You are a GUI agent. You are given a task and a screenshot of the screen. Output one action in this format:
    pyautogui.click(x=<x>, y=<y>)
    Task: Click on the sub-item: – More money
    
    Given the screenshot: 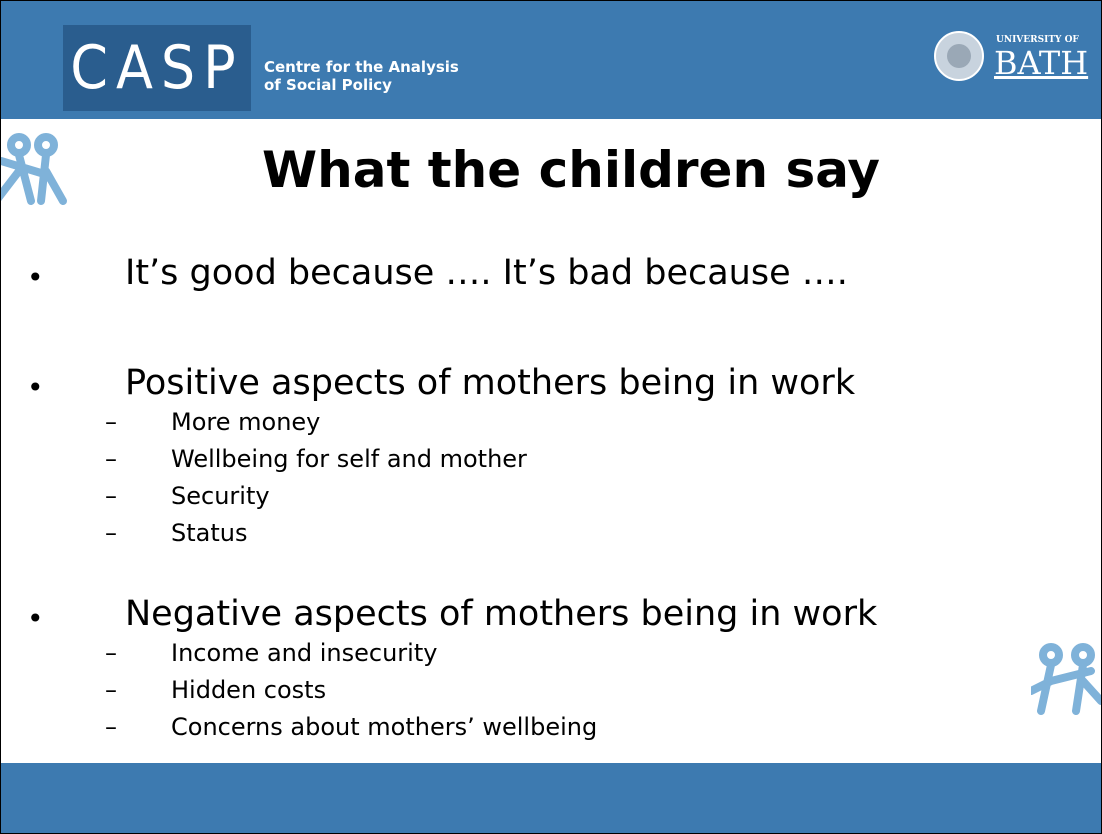 What is the action you would take?
    pyautogui.click(x=213, y=422)
    